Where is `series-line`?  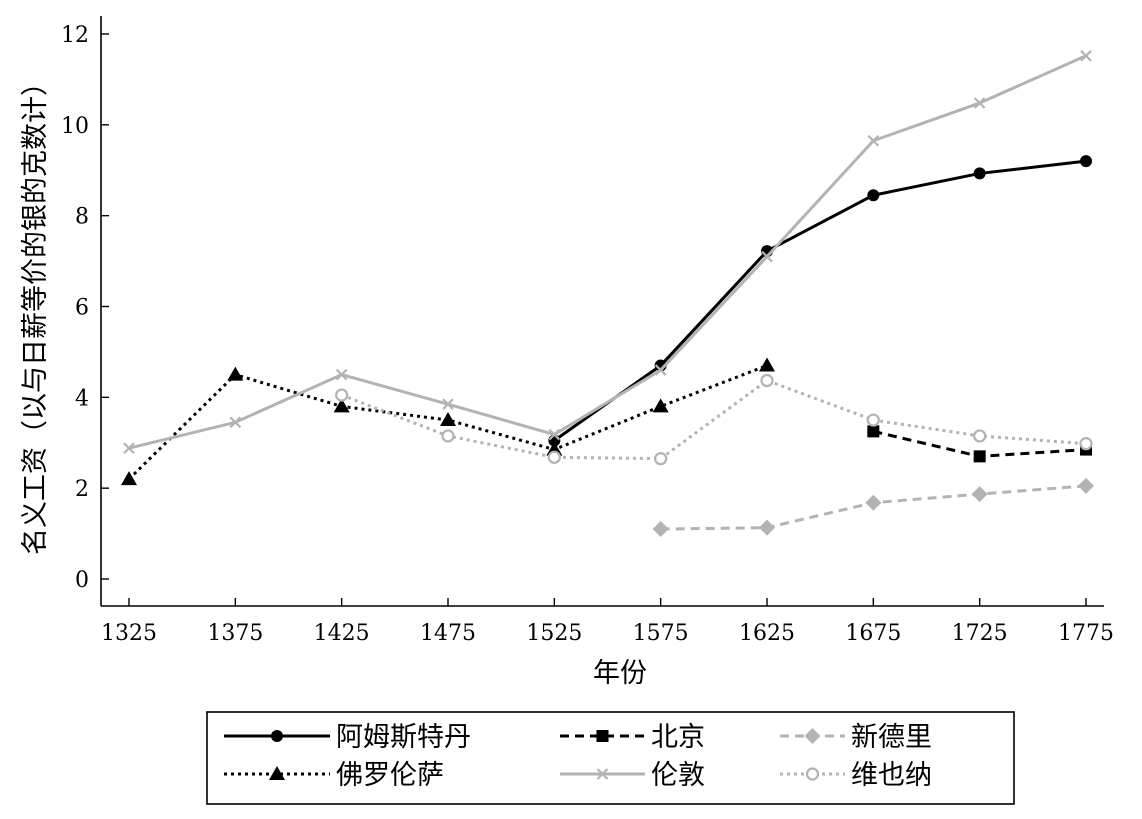 series-line is located at coordinates (714, 420).